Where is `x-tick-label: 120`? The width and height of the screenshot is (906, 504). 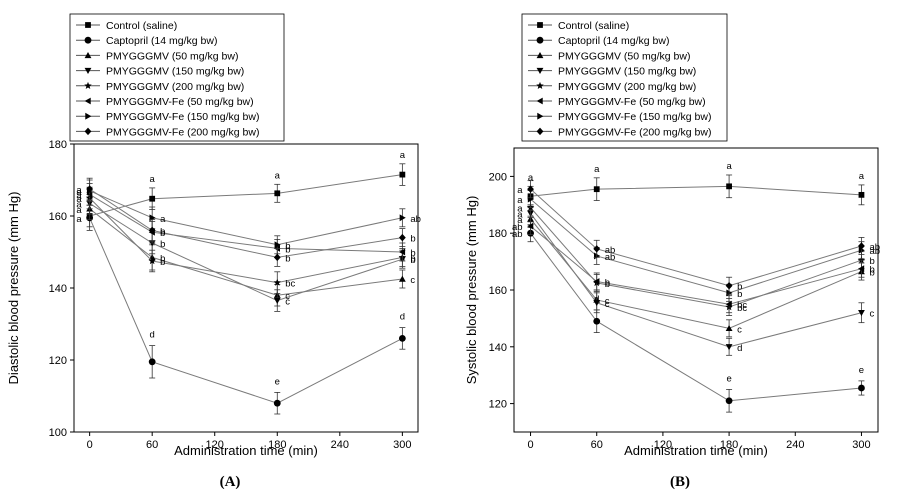 x-tick-label: 120 is located at coordinates (663, 445).